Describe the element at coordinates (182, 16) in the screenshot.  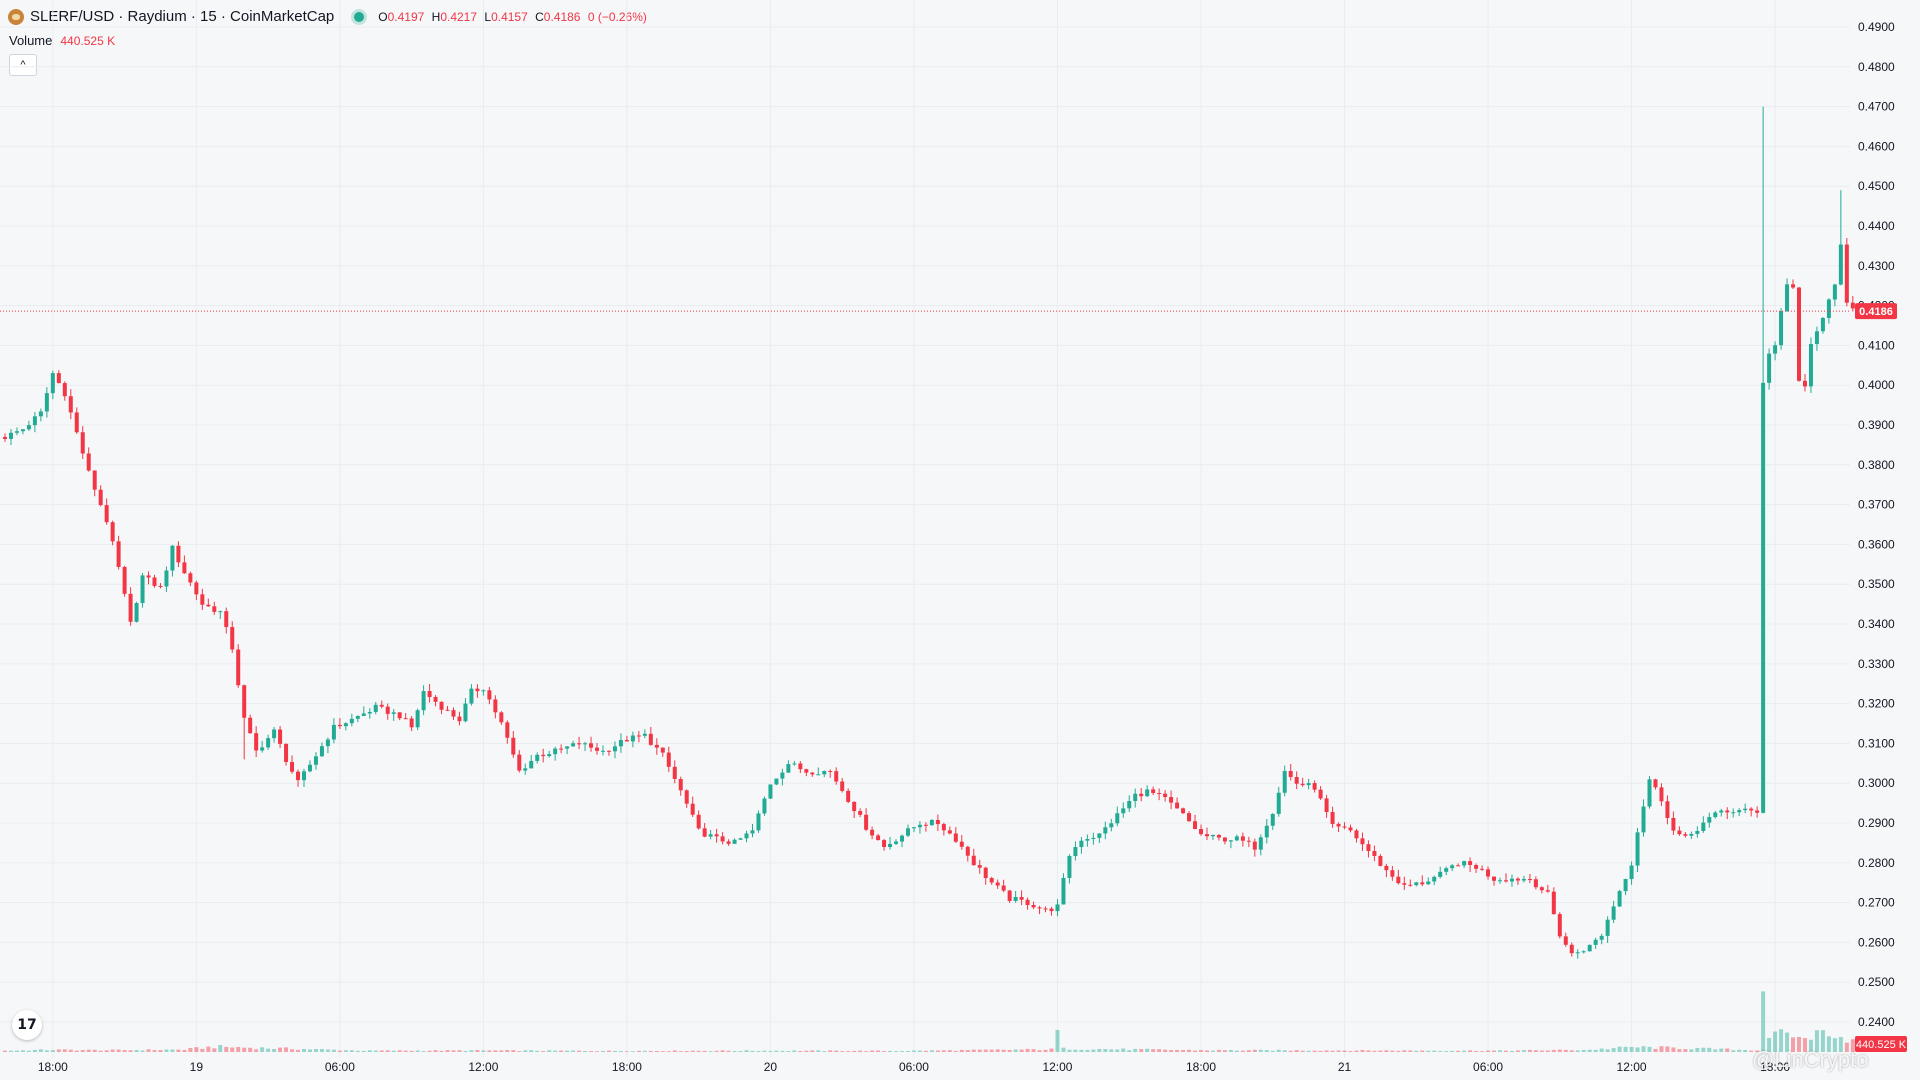
I see `symbol-title: SLERF/USD · Raydium · 15 · CoinMarketCap` at that location.